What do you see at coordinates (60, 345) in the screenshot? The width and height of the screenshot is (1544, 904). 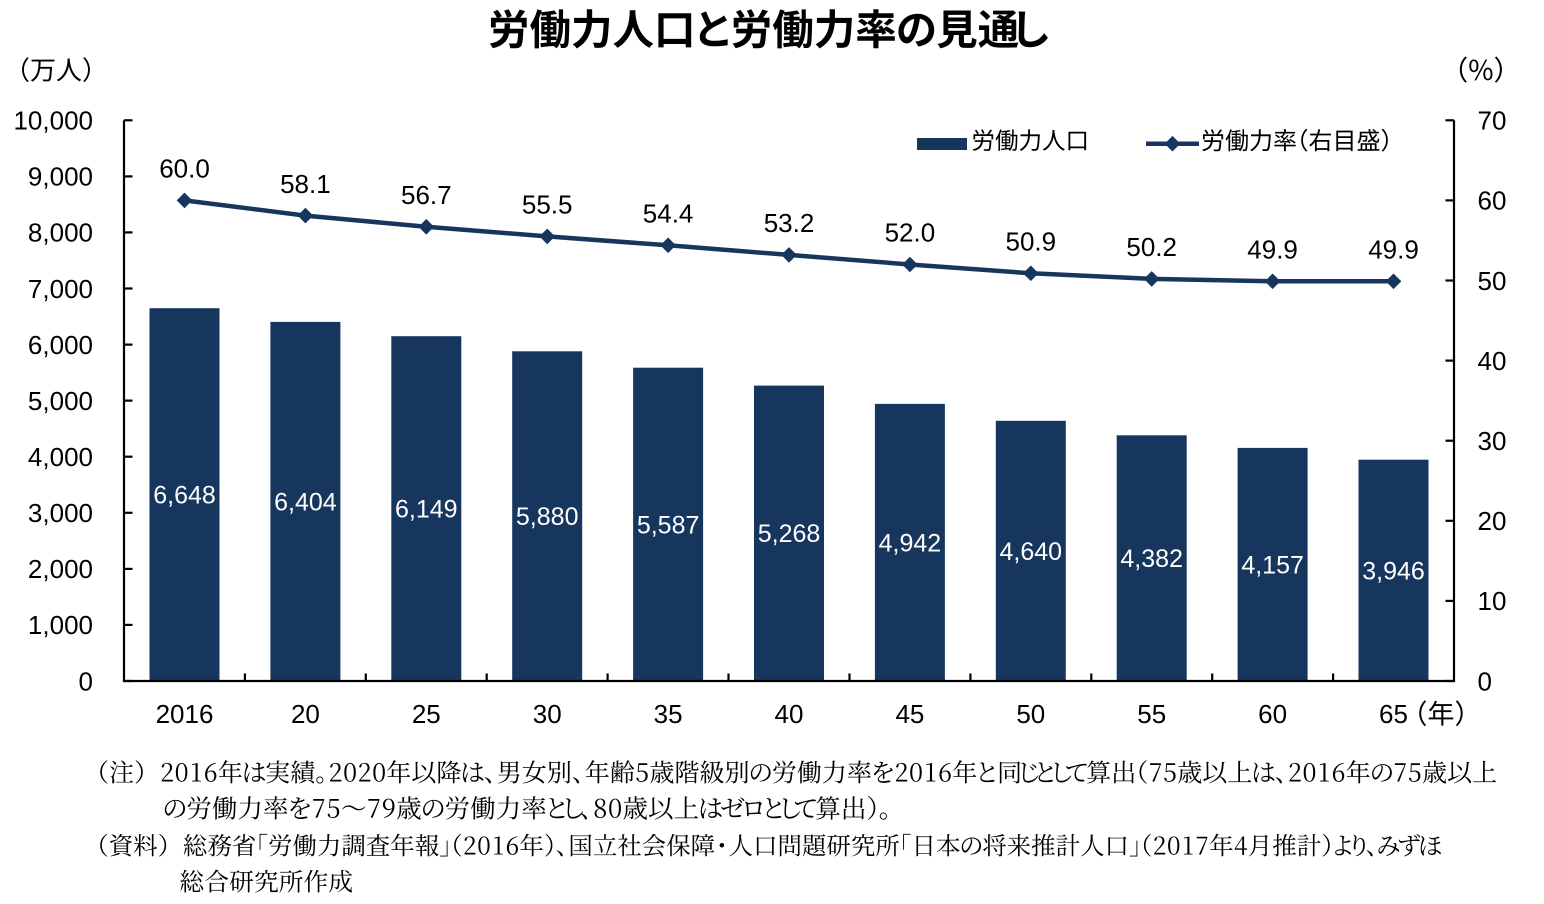 I see `svg-text: 6,000` at bounding box center [60, 345].